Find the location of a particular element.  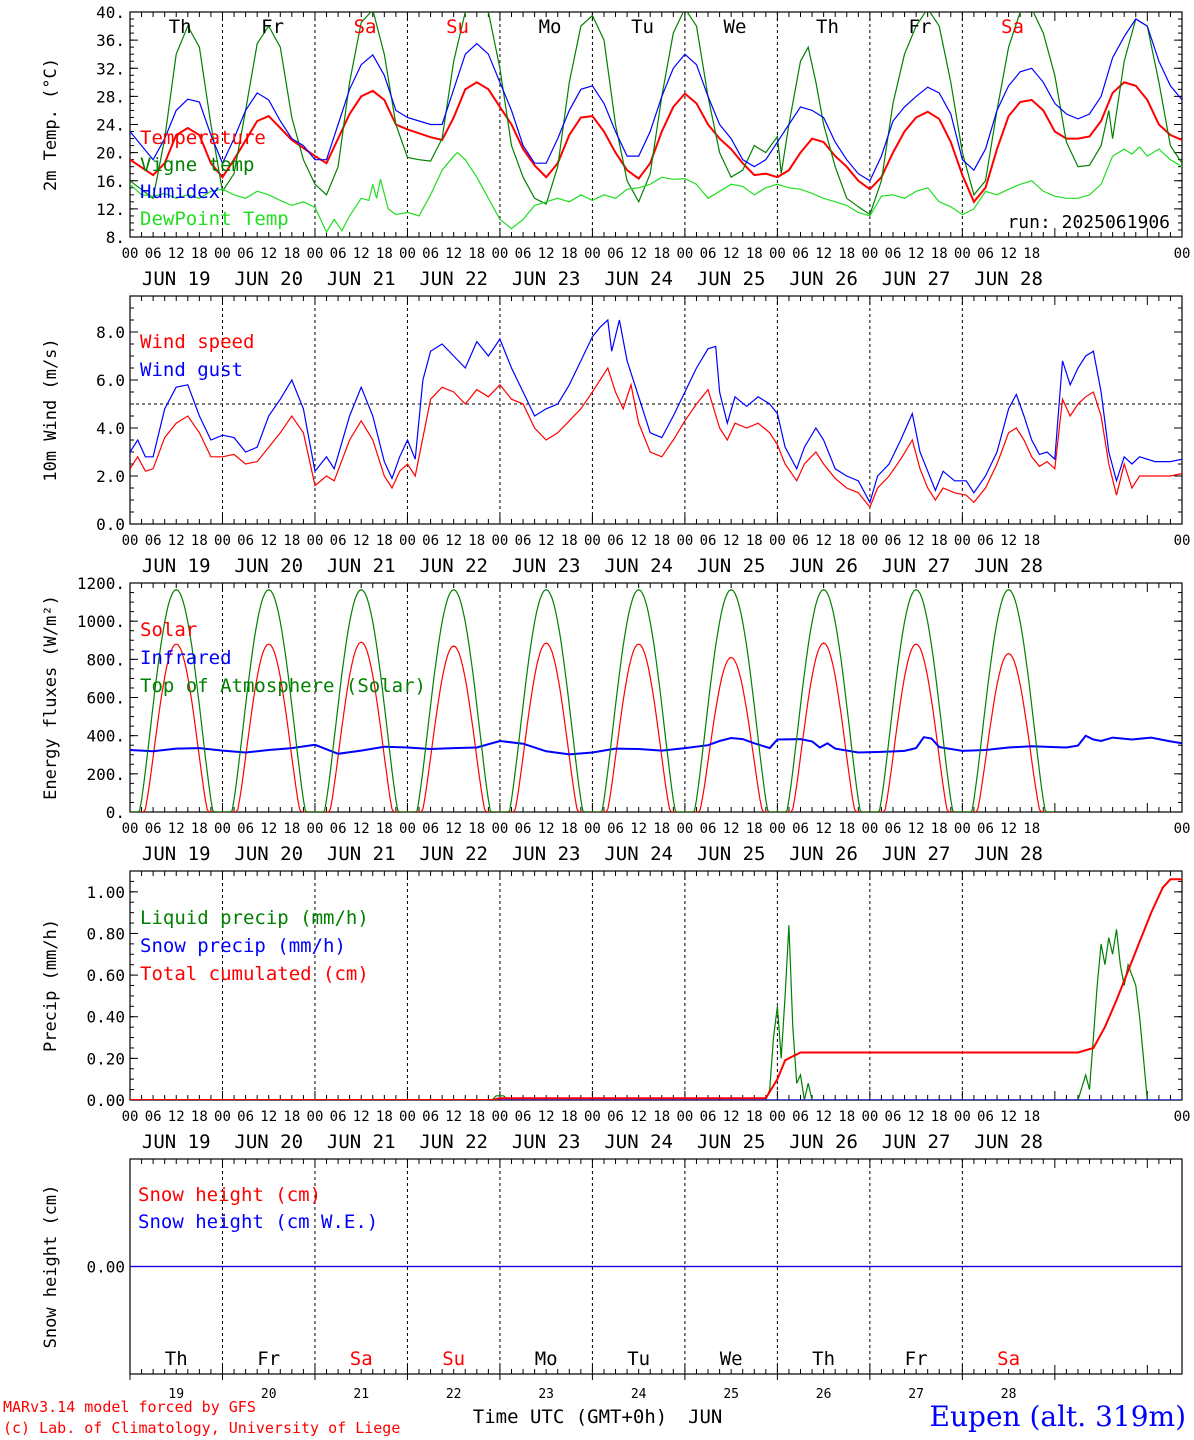

date-label: JUN 21 is located at coordinates (361, 566).